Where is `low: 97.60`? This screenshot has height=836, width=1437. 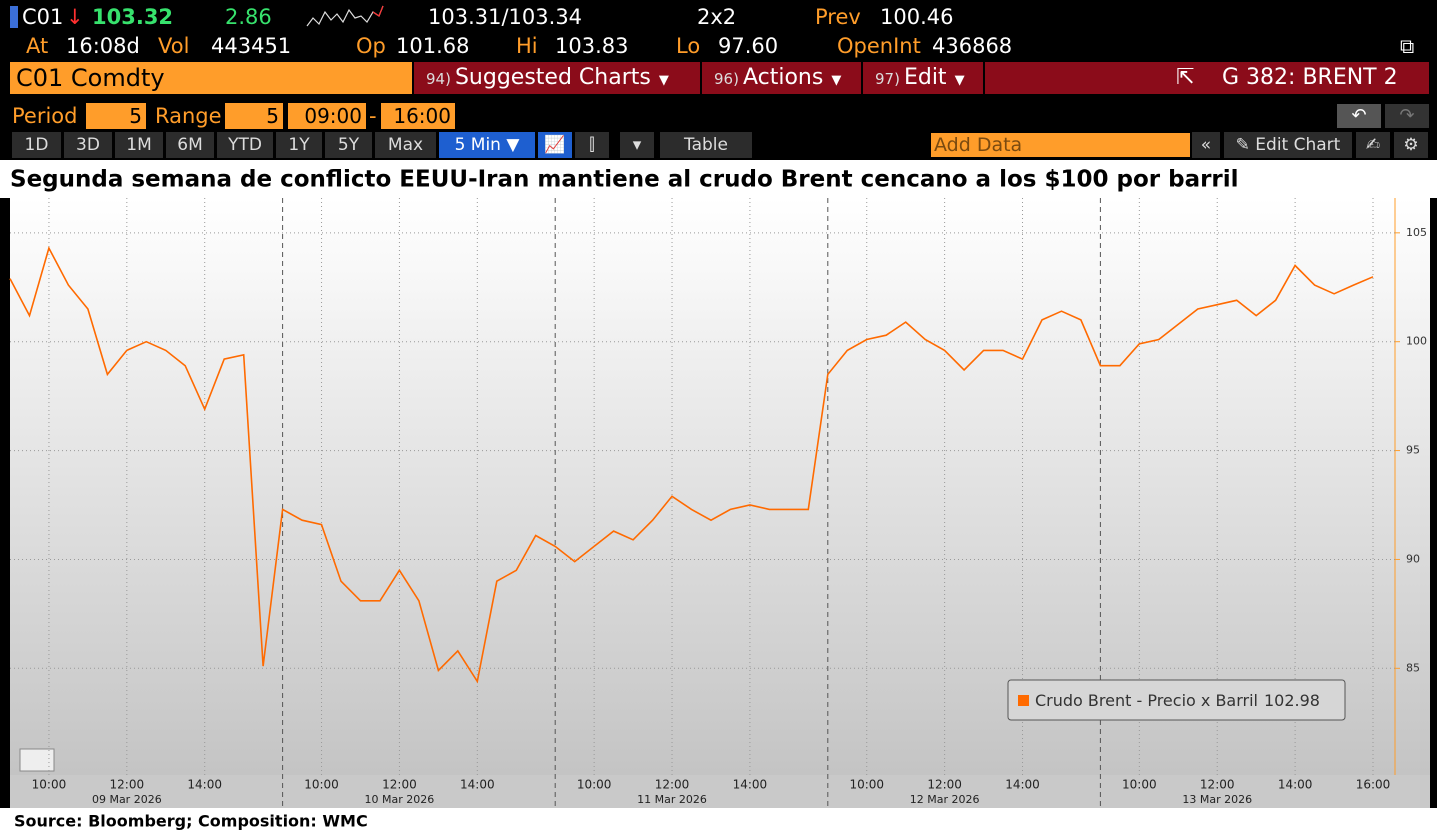
low: 97.60 is located at coordinates (748, 46).